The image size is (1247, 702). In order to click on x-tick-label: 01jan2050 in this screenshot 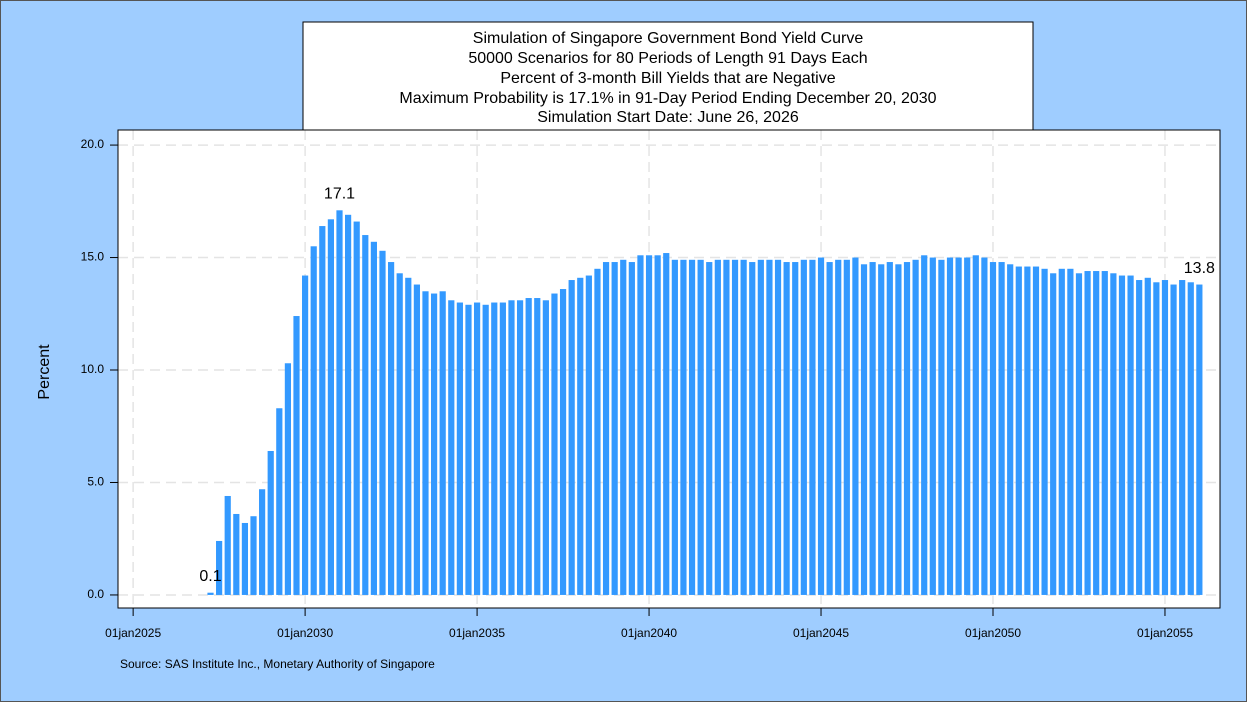, I will do `click(993, 633)`.